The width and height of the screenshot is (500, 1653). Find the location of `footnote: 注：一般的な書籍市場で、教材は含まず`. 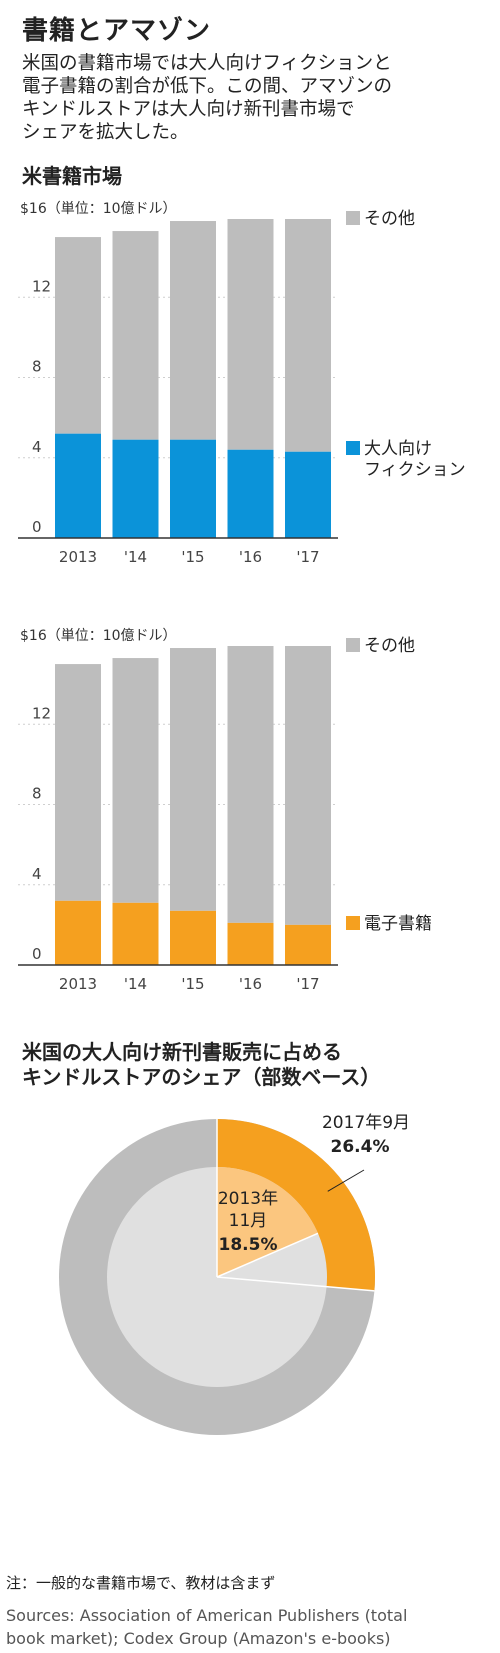

footnote: 注：一般的な書籍市場で、教材は含まず is located at coordinates (141, 1583).